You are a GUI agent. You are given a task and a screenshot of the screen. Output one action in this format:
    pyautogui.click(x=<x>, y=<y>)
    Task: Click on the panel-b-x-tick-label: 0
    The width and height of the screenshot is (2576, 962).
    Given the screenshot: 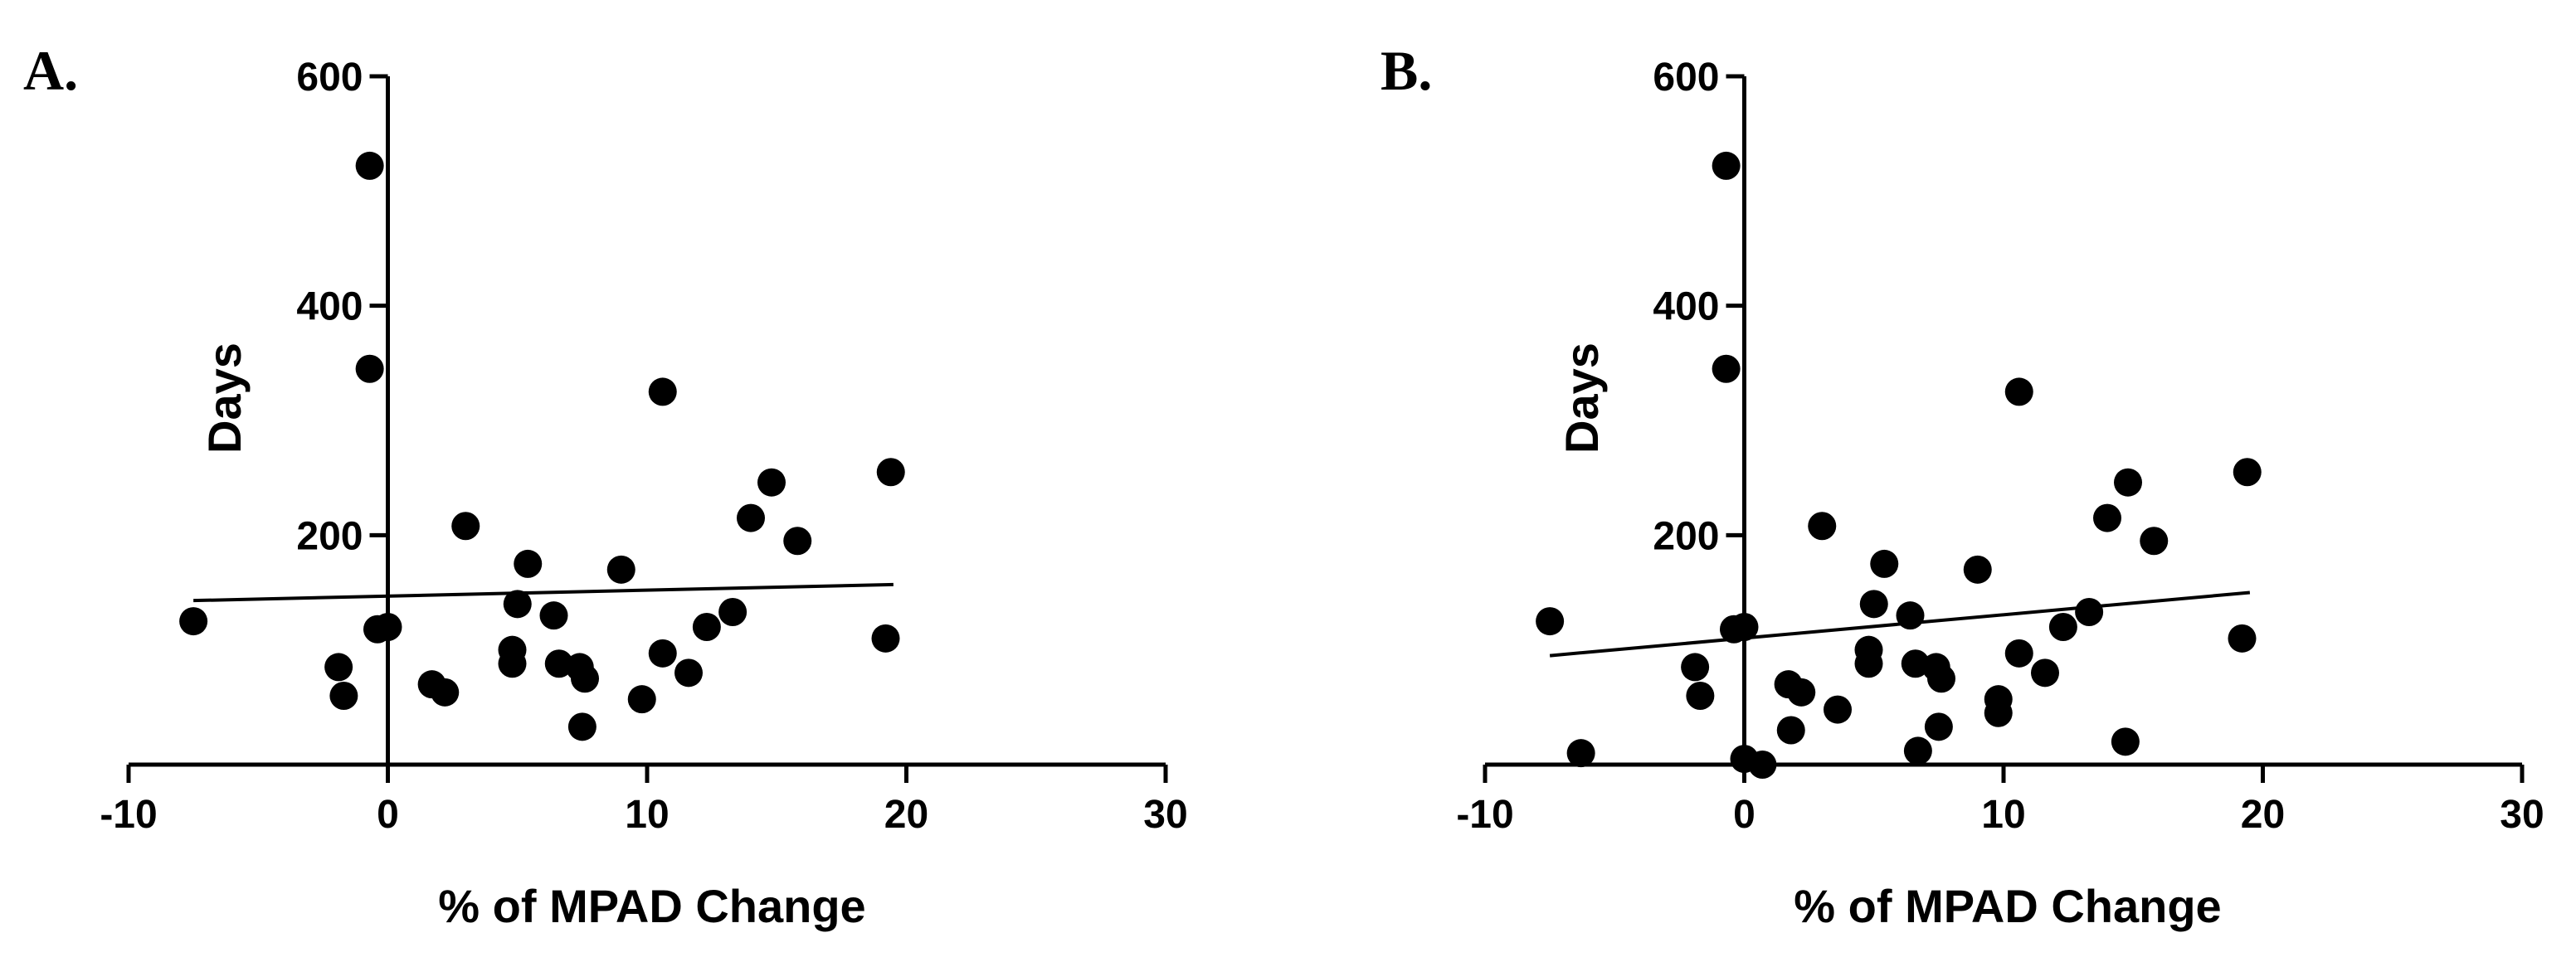 What is the action you would take?
    pyautogui.click(x=1744, y=815)
    